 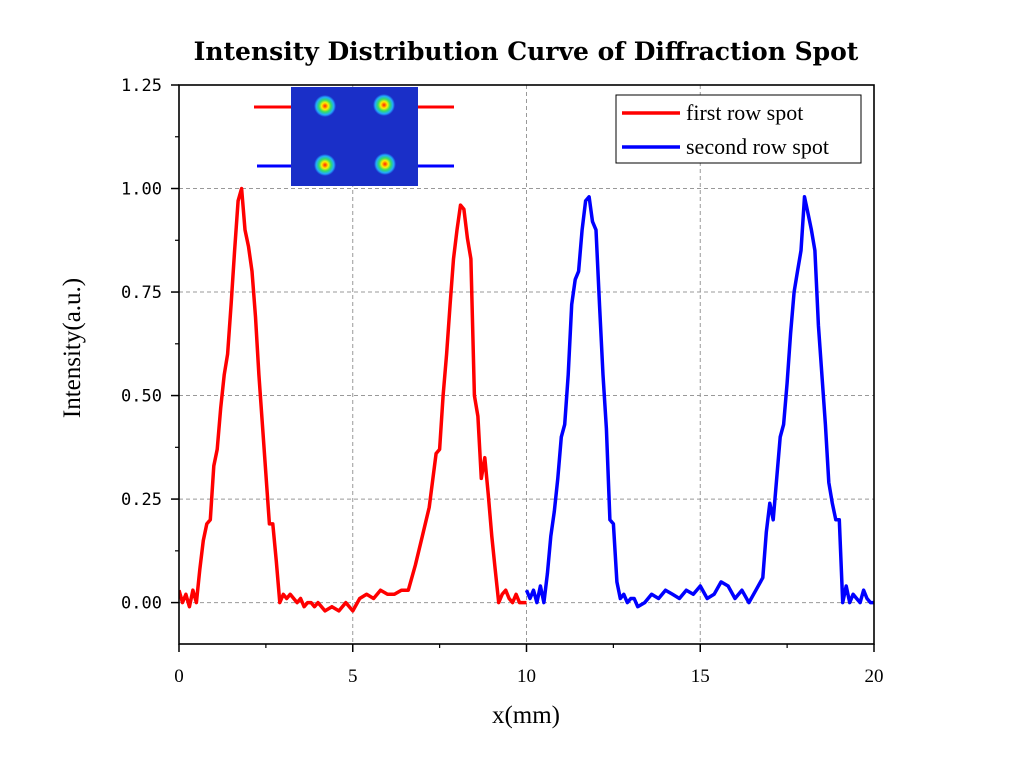 What do you see at coordinates (526, 676) in the screenshot?
I see `x-tick-label: 10` at bounding box center [526, 676].